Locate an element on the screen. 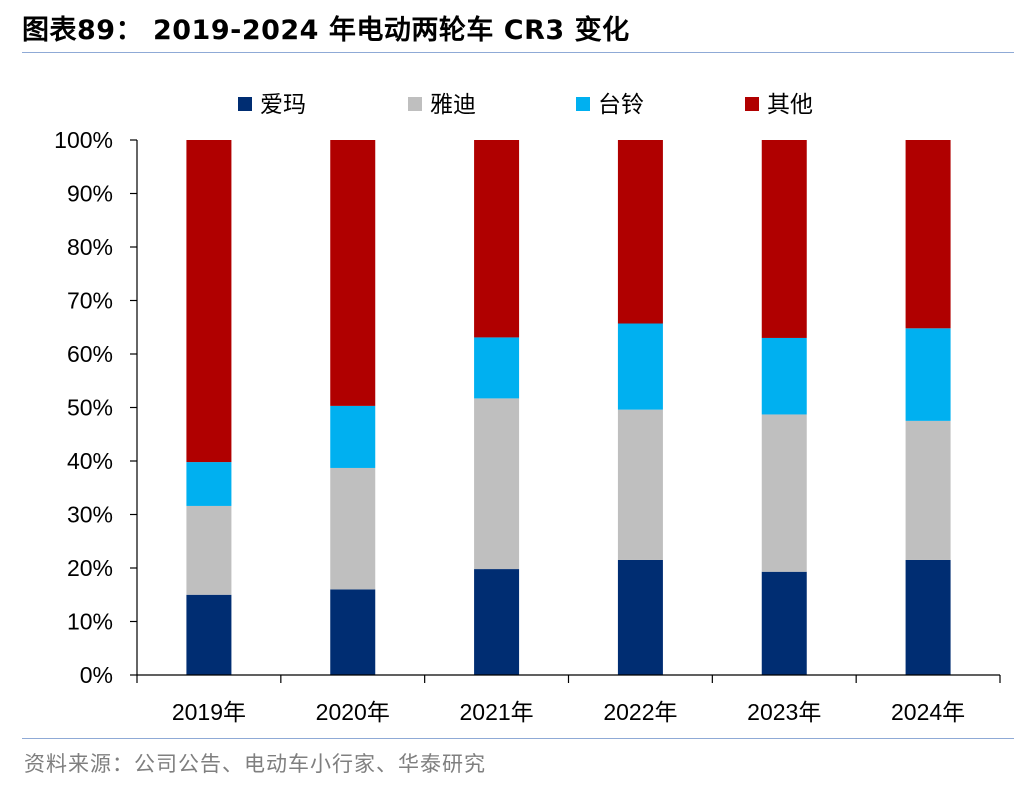  x-axis: 2019年 2020年 2021年 2022年 2023年 2024年 is located at coordinates (568, 699).